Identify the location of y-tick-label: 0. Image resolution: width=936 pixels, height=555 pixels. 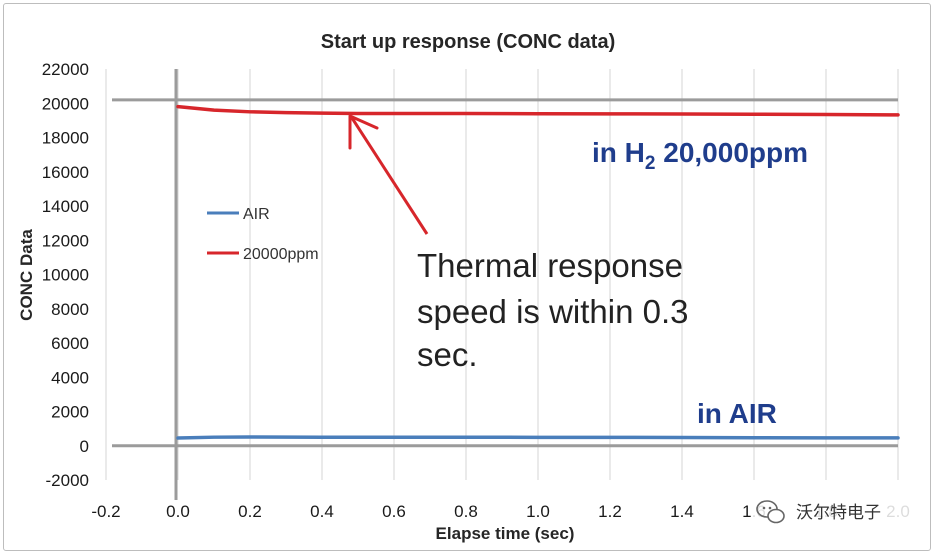
(84, 446).